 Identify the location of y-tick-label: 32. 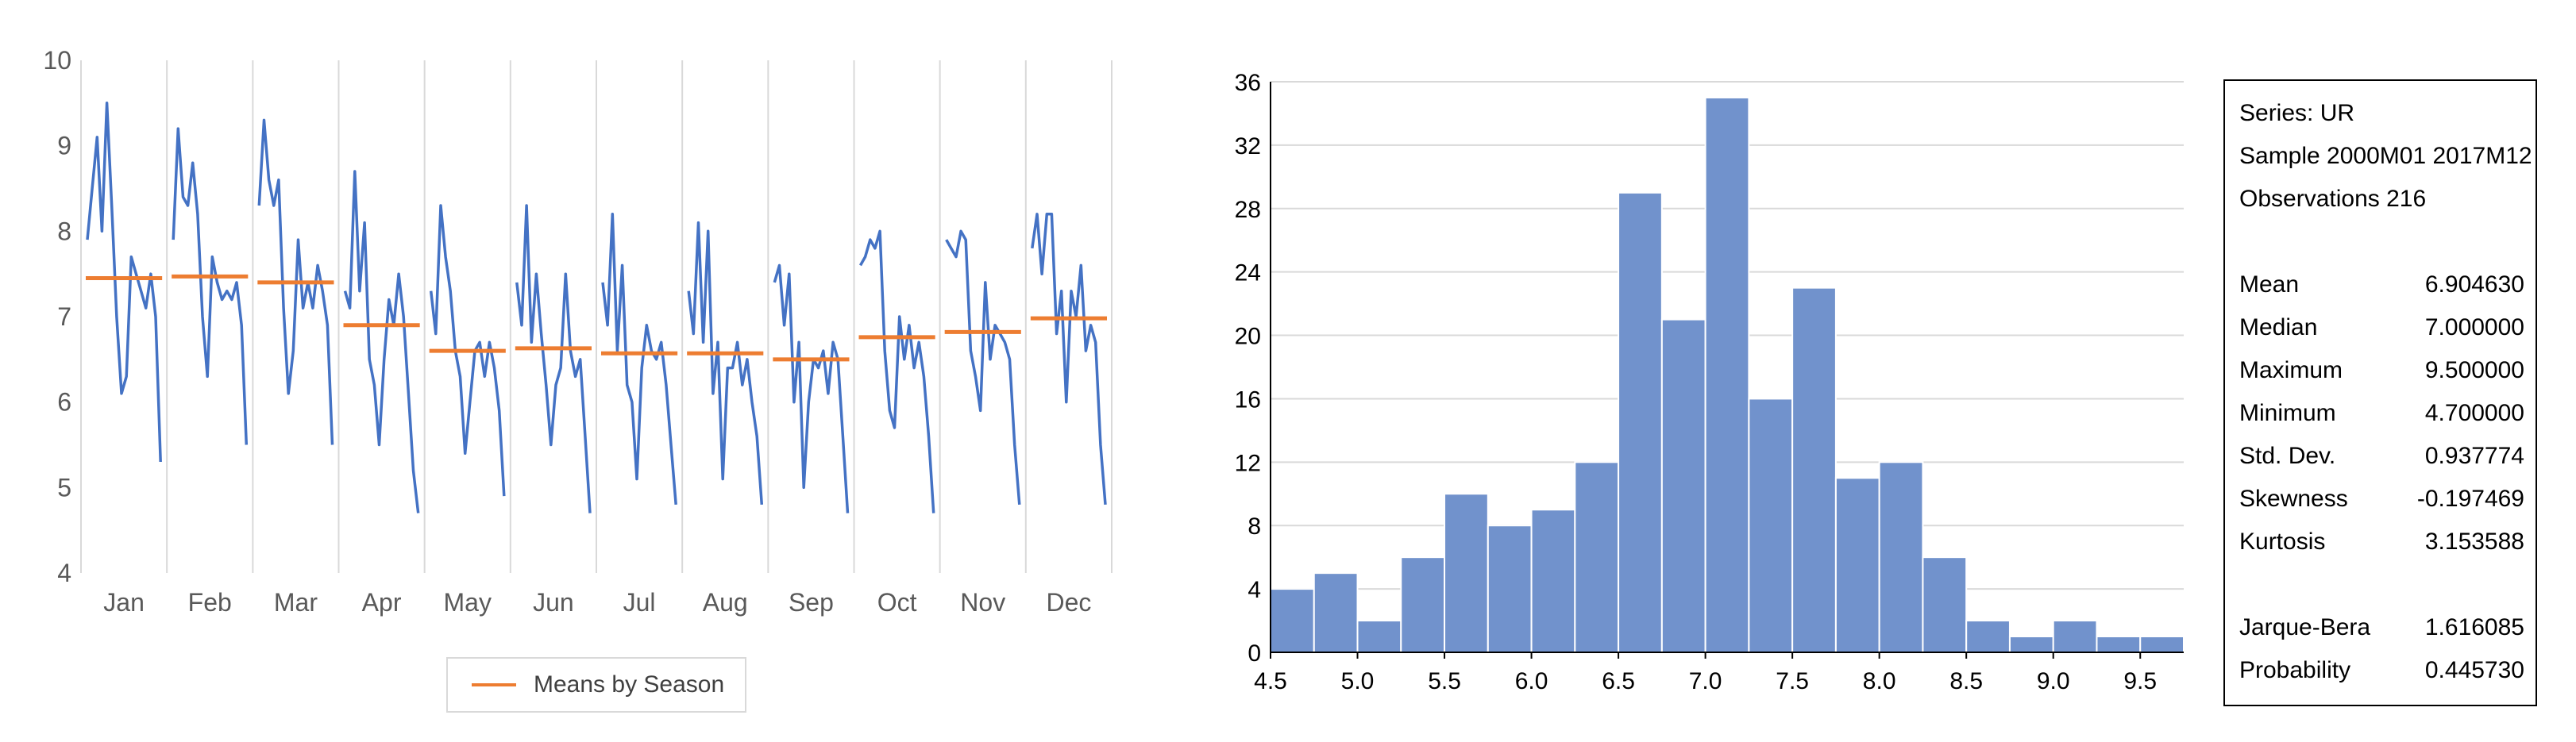
(1248, 146).